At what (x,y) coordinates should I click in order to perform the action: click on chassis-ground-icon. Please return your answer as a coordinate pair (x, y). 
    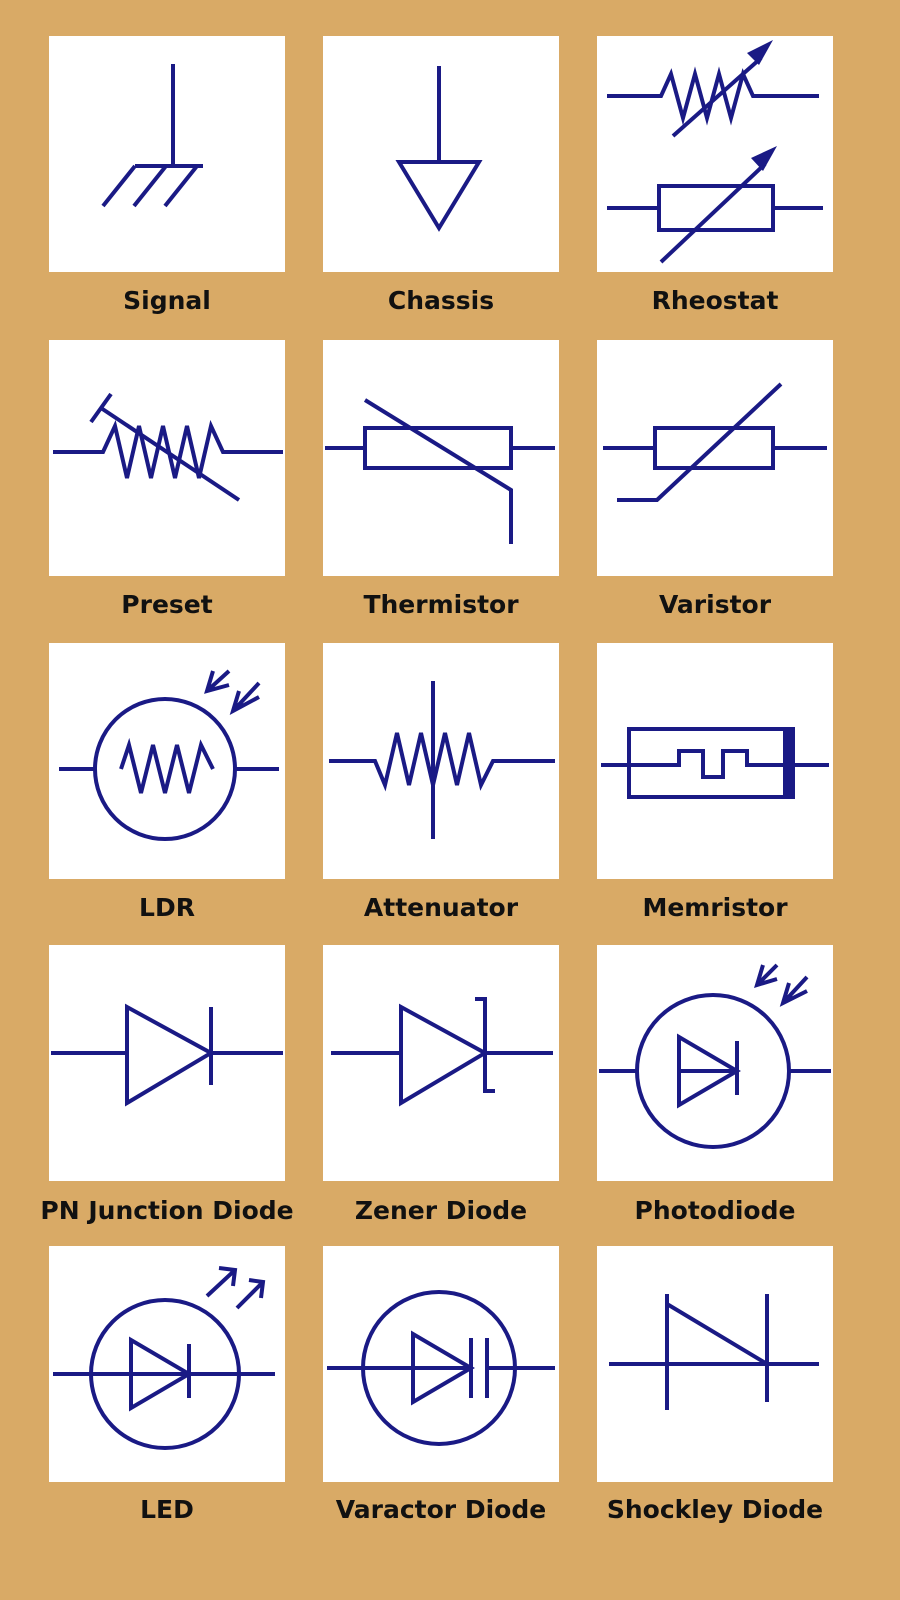
    Looking at the image, I should click on (439, 149).